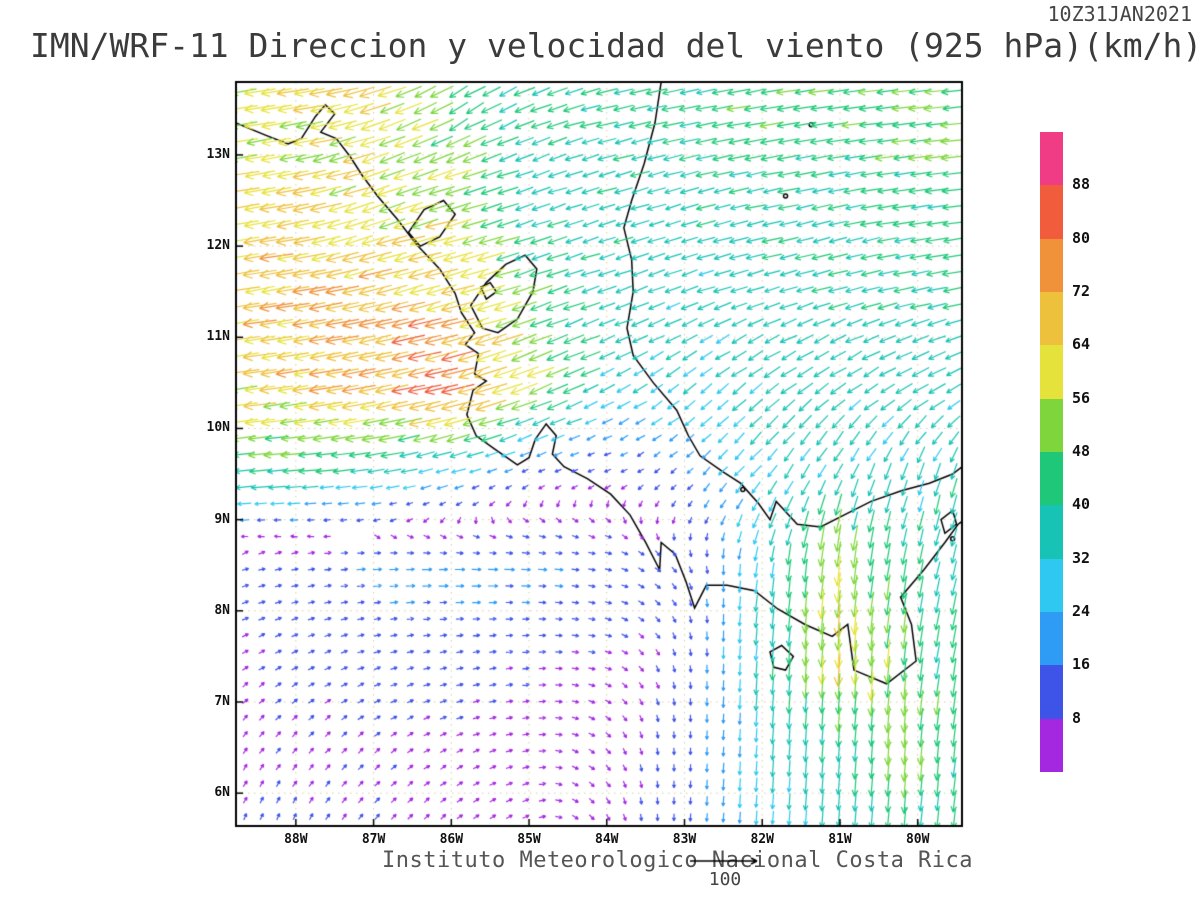 The image size is (1200, 900). What do you see at coordinates (218, 428) in the screenshot?
I see `y-axis-tick-label: 10N` at bounding box center [218, 428].